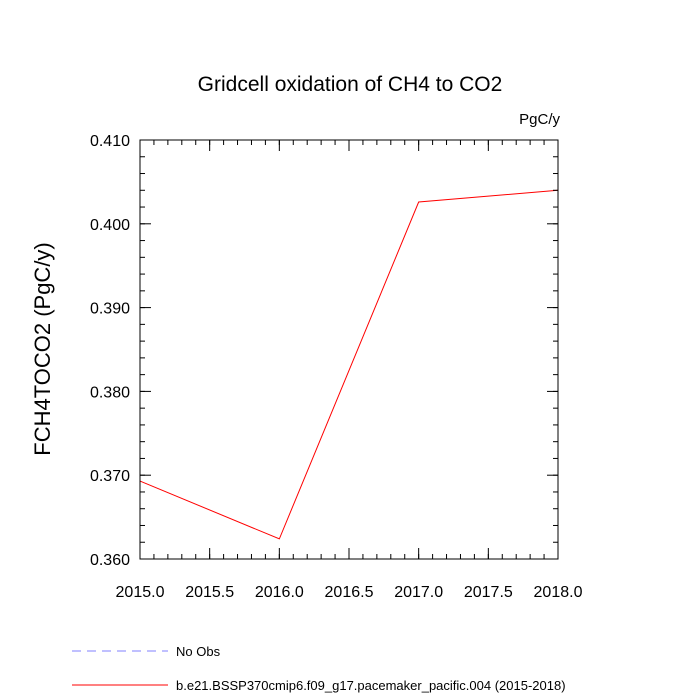  I want to click on y-axis-label: FCH4TOCO2 (PgC/y), so click(42, 349).